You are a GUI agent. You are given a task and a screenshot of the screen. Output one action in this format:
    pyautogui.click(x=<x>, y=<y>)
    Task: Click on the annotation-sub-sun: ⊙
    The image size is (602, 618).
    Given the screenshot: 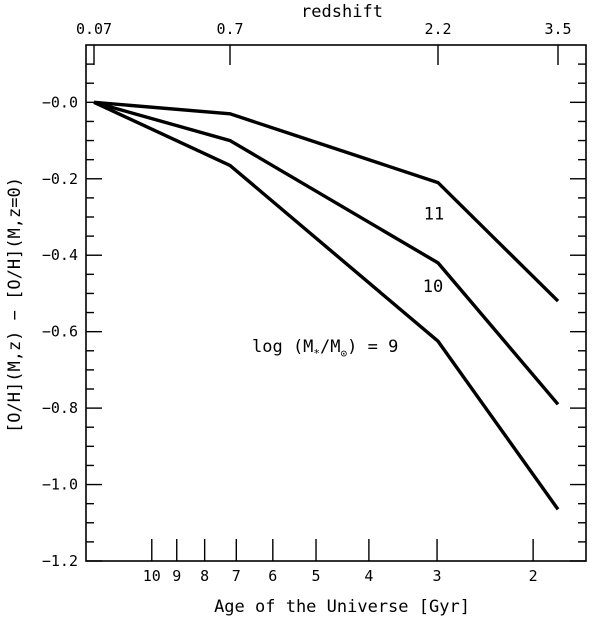 What is the action you would take?
    pyautogui.click(x=344, y=353)
    